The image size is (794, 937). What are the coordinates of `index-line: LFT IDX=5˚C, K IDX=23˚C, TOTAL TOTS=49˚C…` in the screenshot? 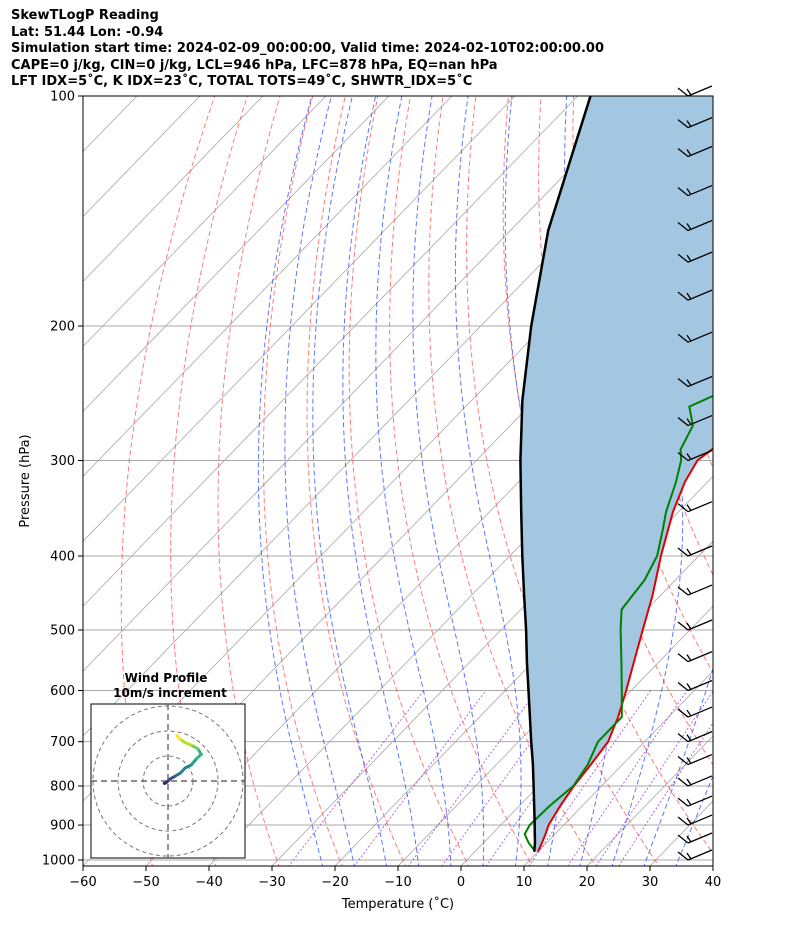 It's located at (242, 81).